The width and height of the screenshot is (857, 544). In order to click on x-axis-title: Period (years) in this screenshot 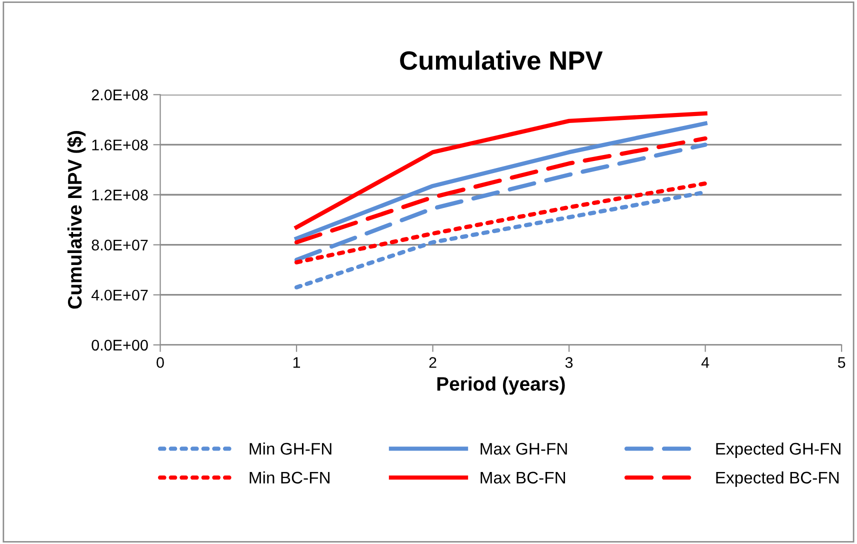, I will do `click(501, 385)`.